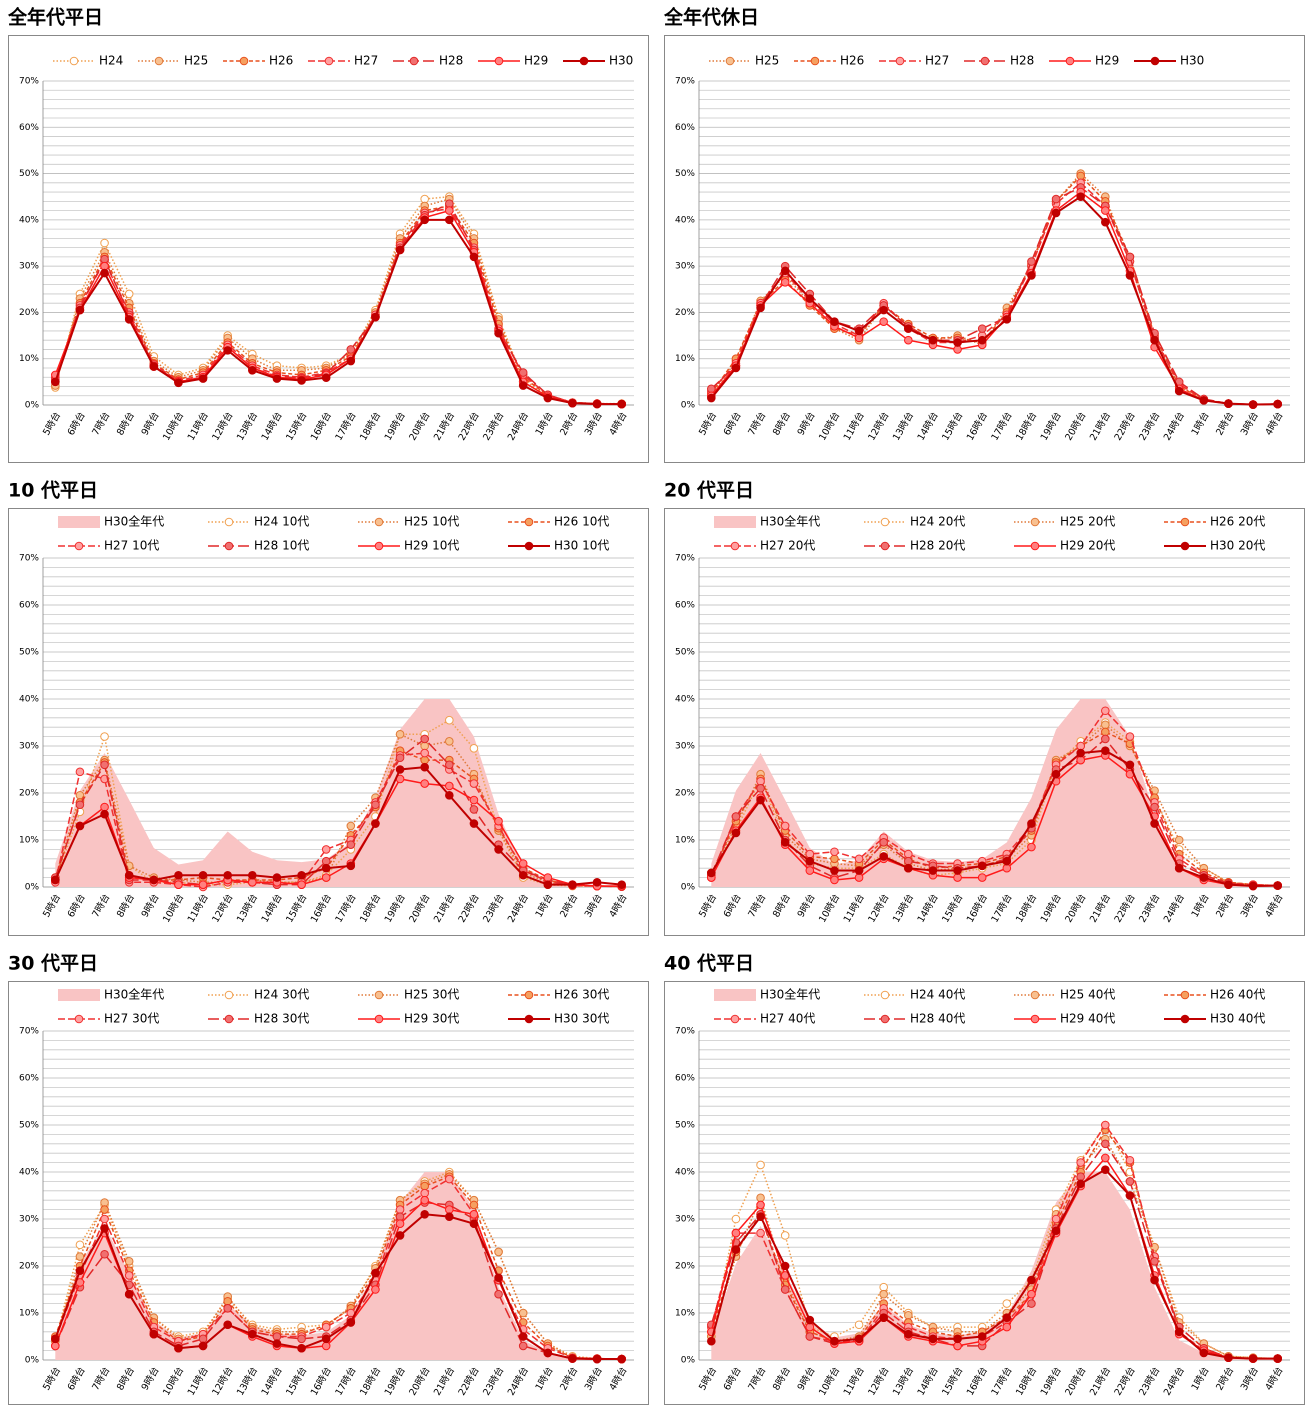 The width and height of the screenshot is (1306, 1407). What do you see at coordinates (431, 1019) in the screenshot?
I see `legend-label: H29 30代` at bounding box center [431, 1019].